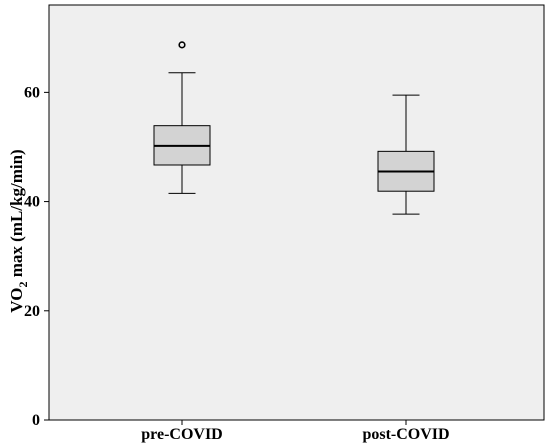 This screenshot has height=445, width=550. I want to click on x-axis: pre-COVID post-COVID, so click(295, 431).